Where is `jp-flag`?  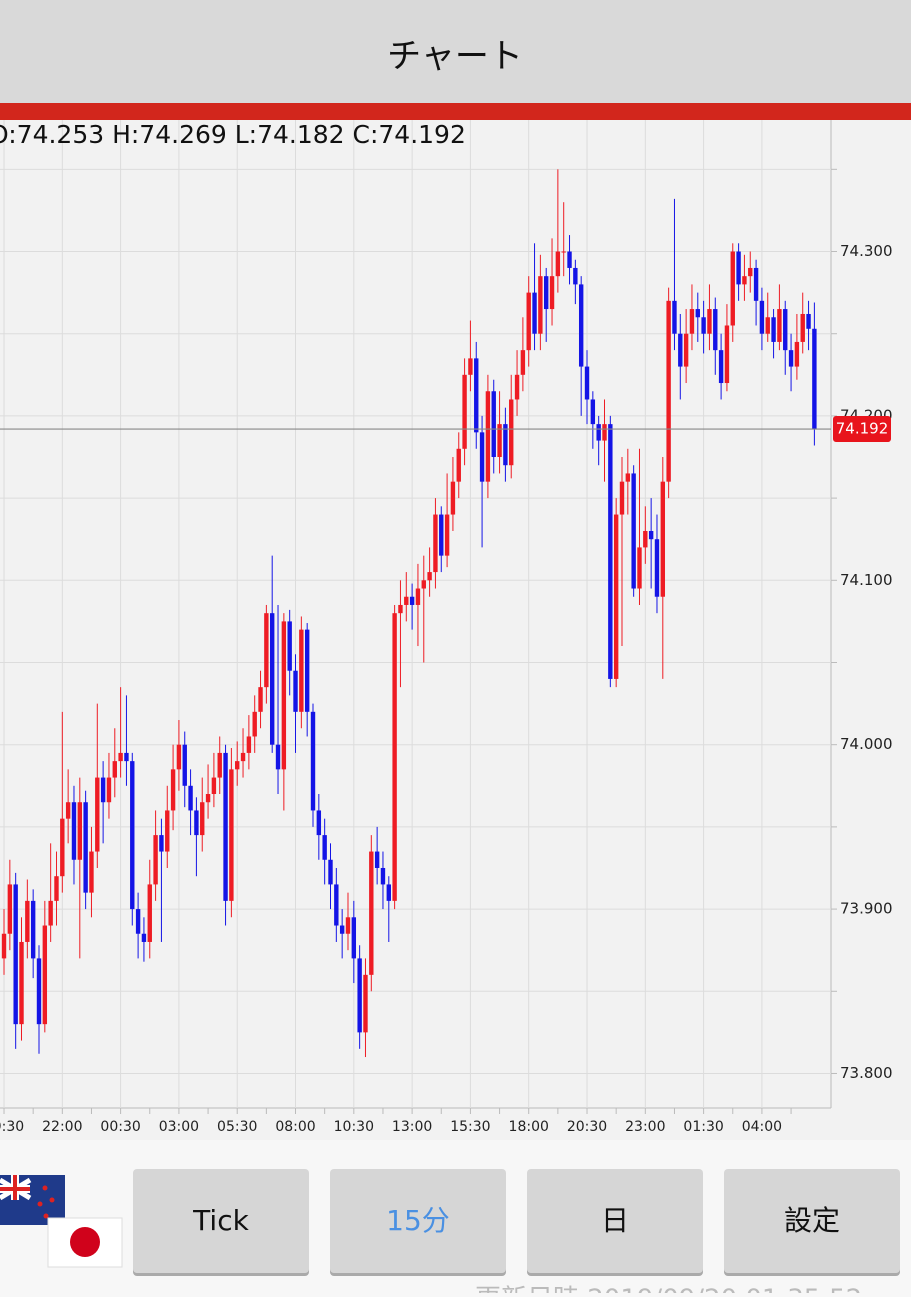
jp-flag is located at coordinates (85, 1242).